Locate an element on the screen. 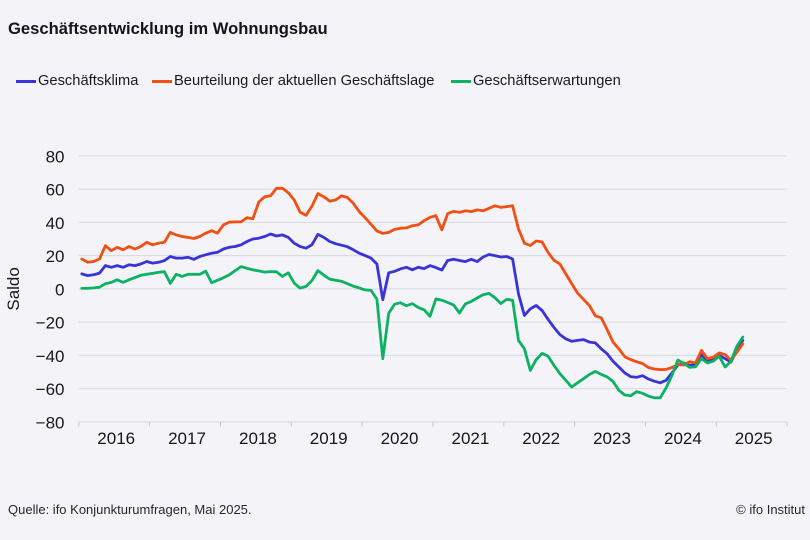 Image resolution: width=810 pixels, height=540 pixels. svg-text: Saldo is located at coordinates (13, 288).